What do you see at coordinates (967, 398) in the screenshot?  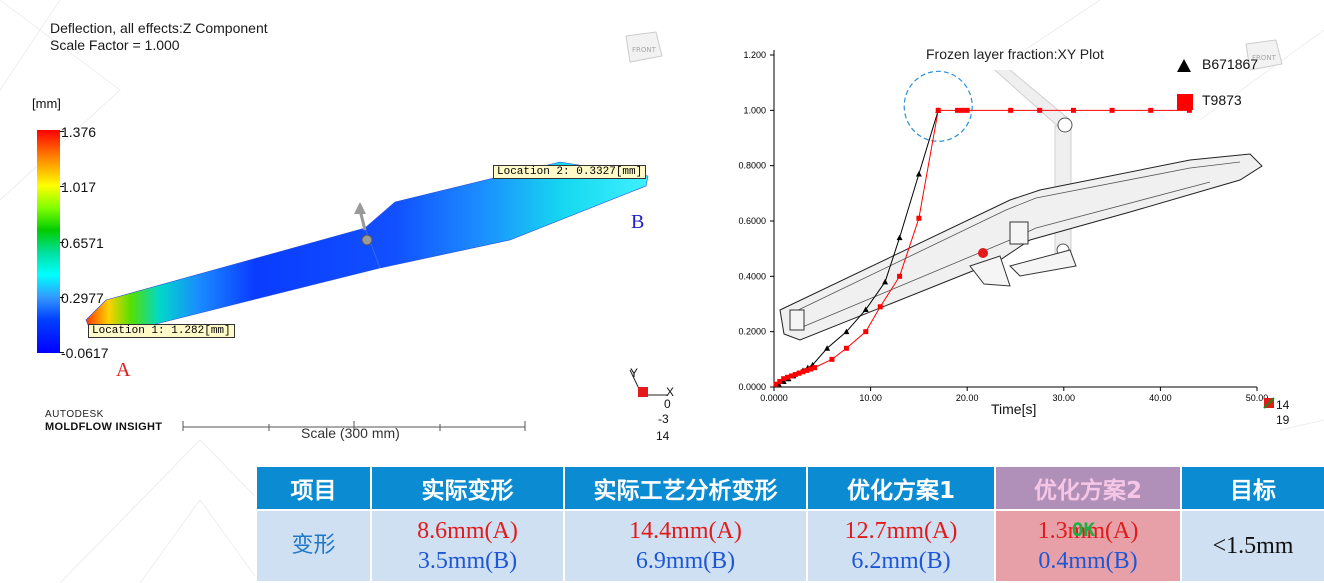 I see `x-tick-label: 20.00` at bounding box center [967, 398].